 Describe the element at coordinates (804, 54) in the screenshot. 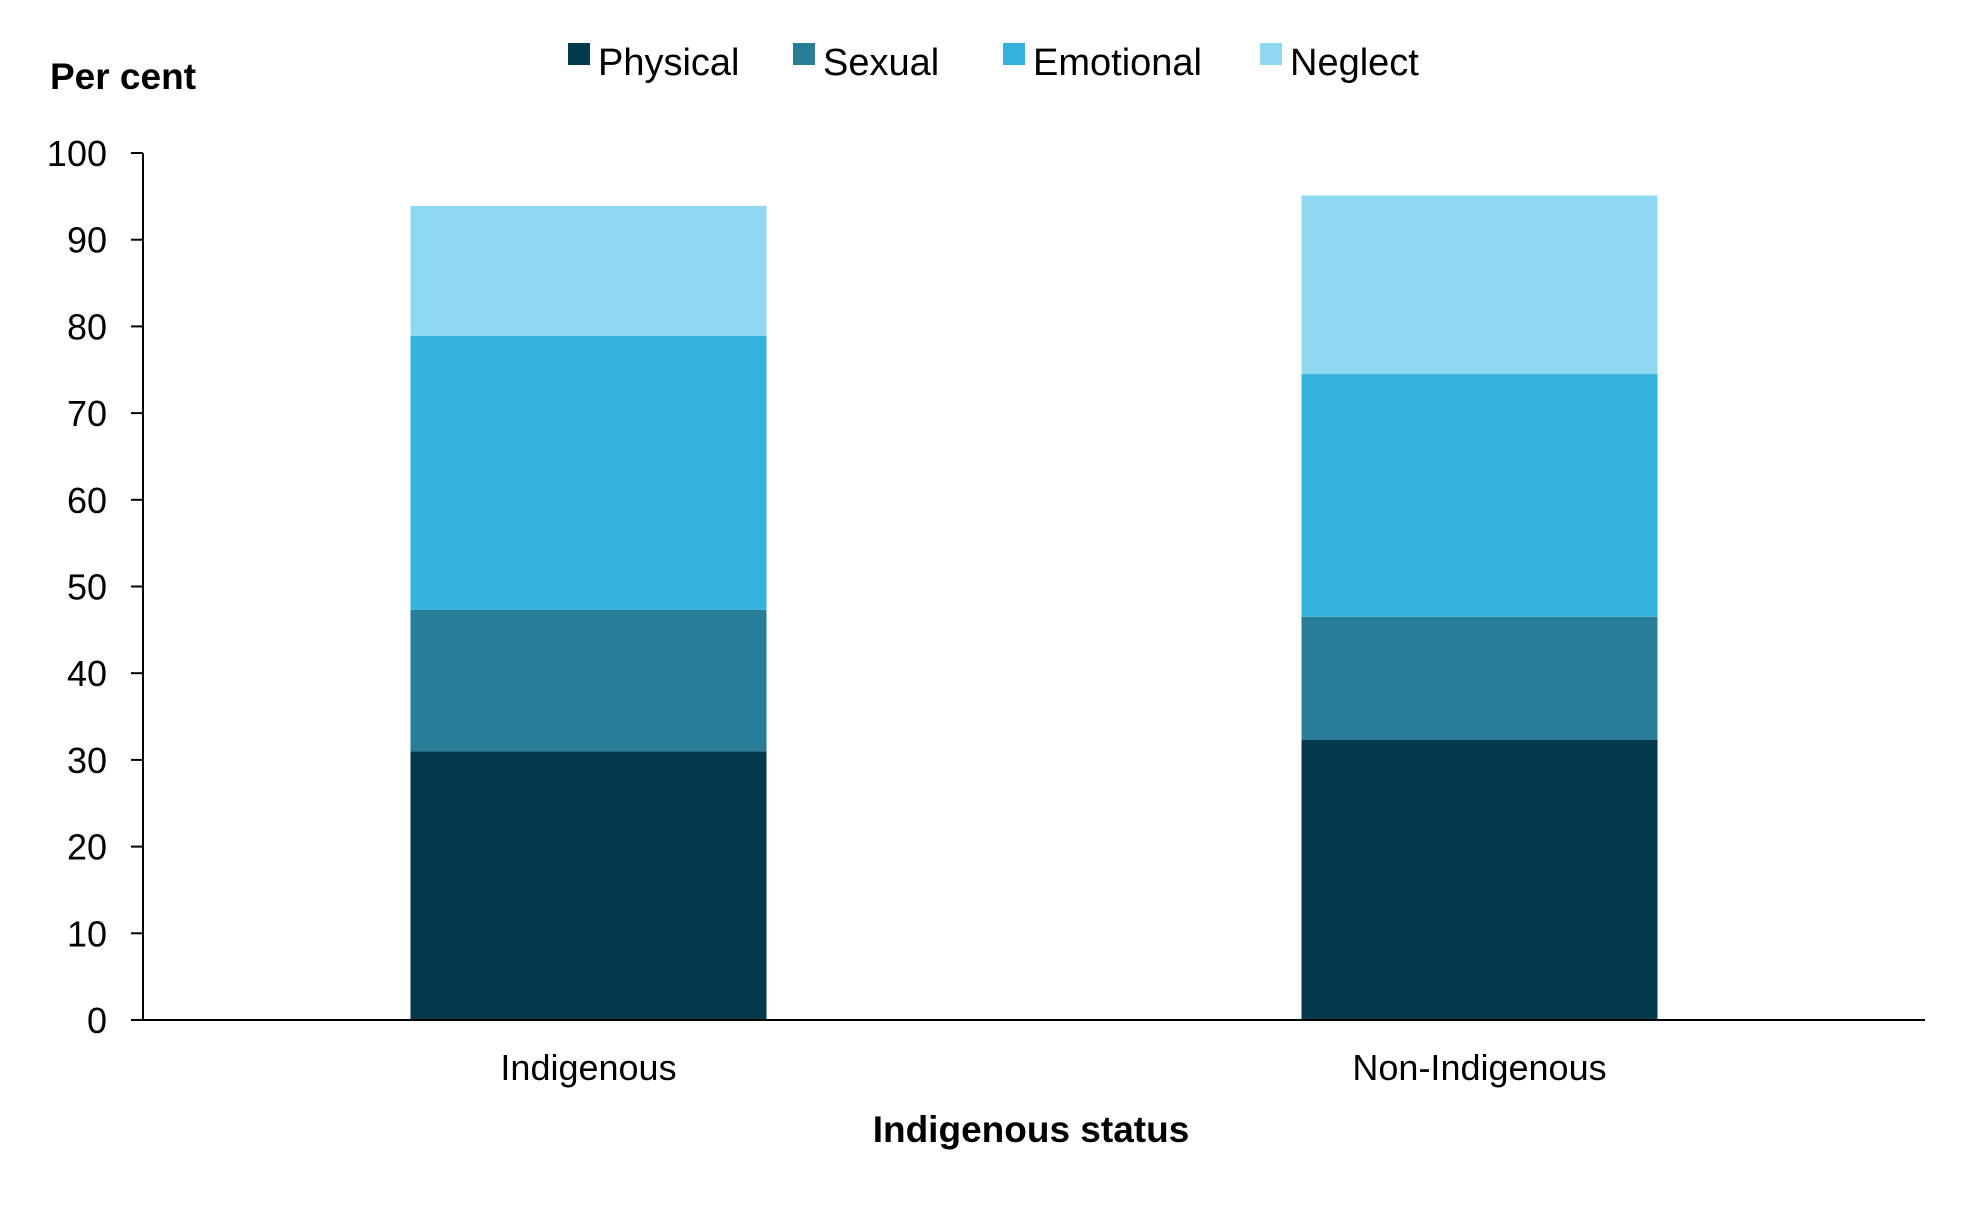

I see `legend-swatch-sexual` at that location.